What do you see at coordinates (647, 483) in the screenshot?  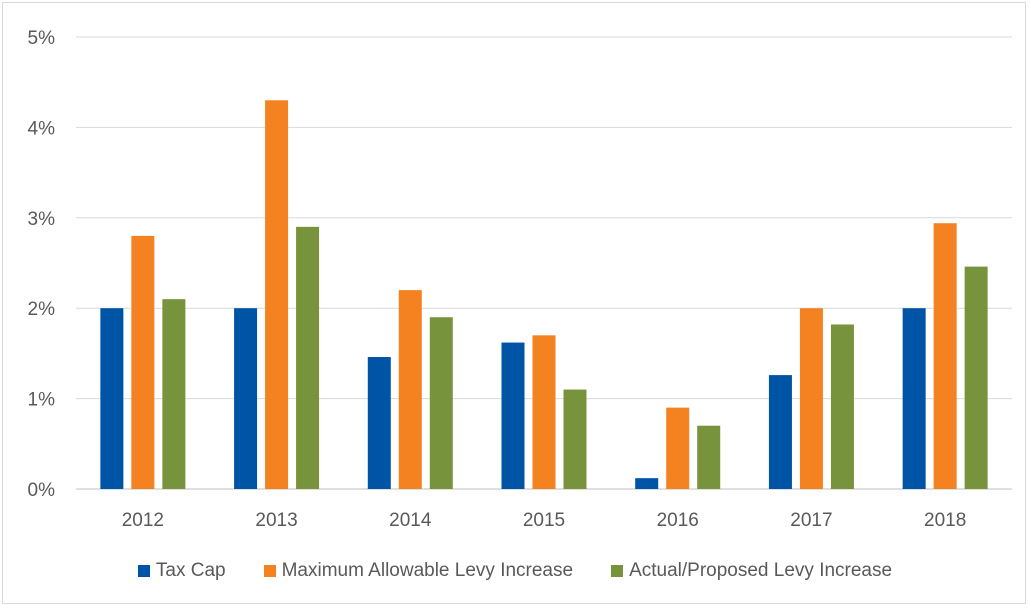 I see `bar-2016-tax-cap` at bounding box center [647, 483].